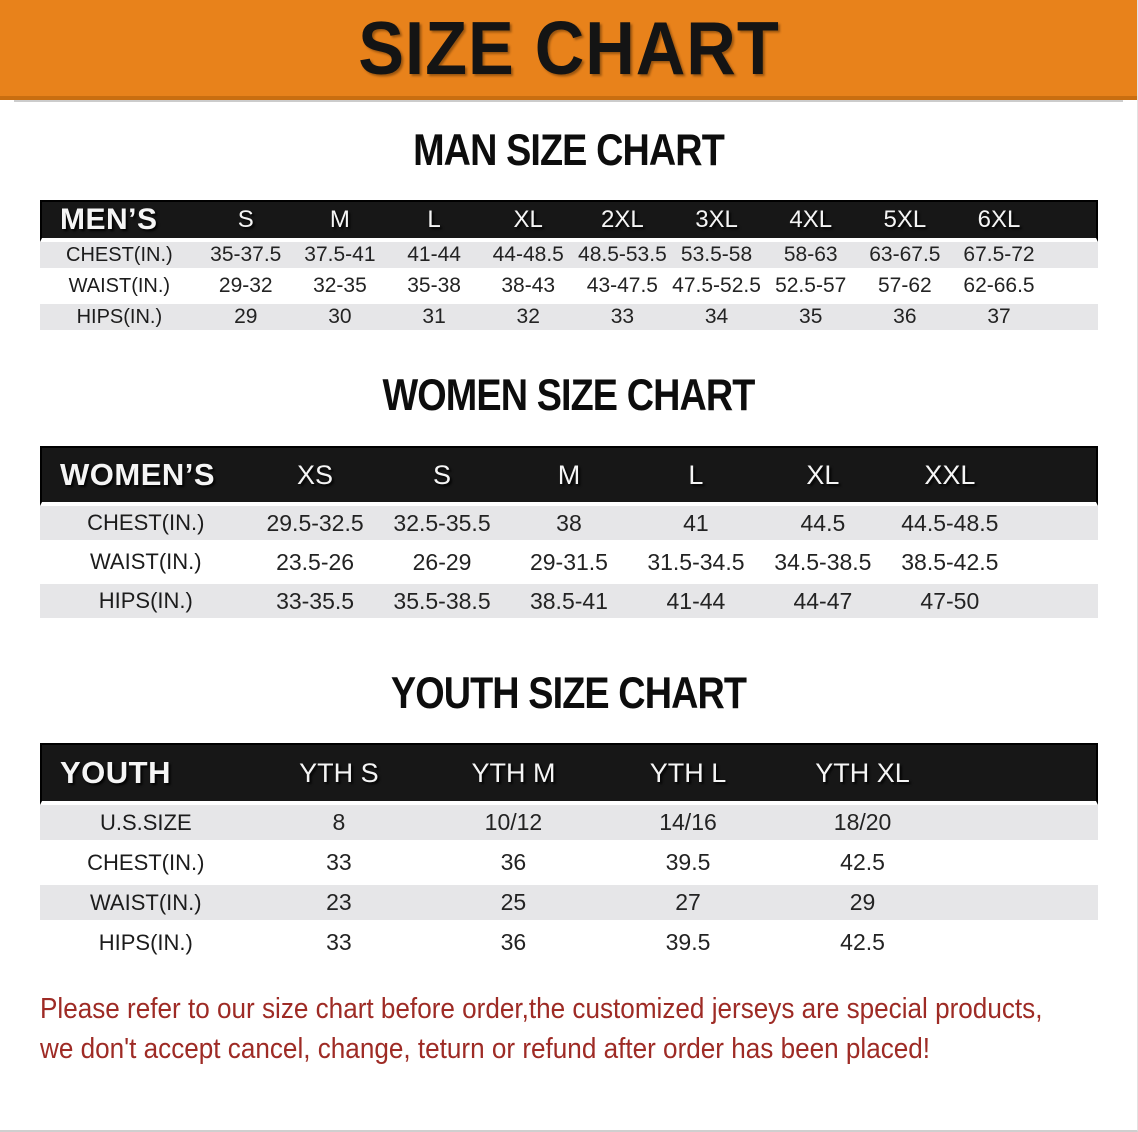 Image resolution: width=1138 pixels, height=1132 pixels. Describe the element at coordinates (513, 905) in the screenshot. I see `size-value-cell: 25` at that location.